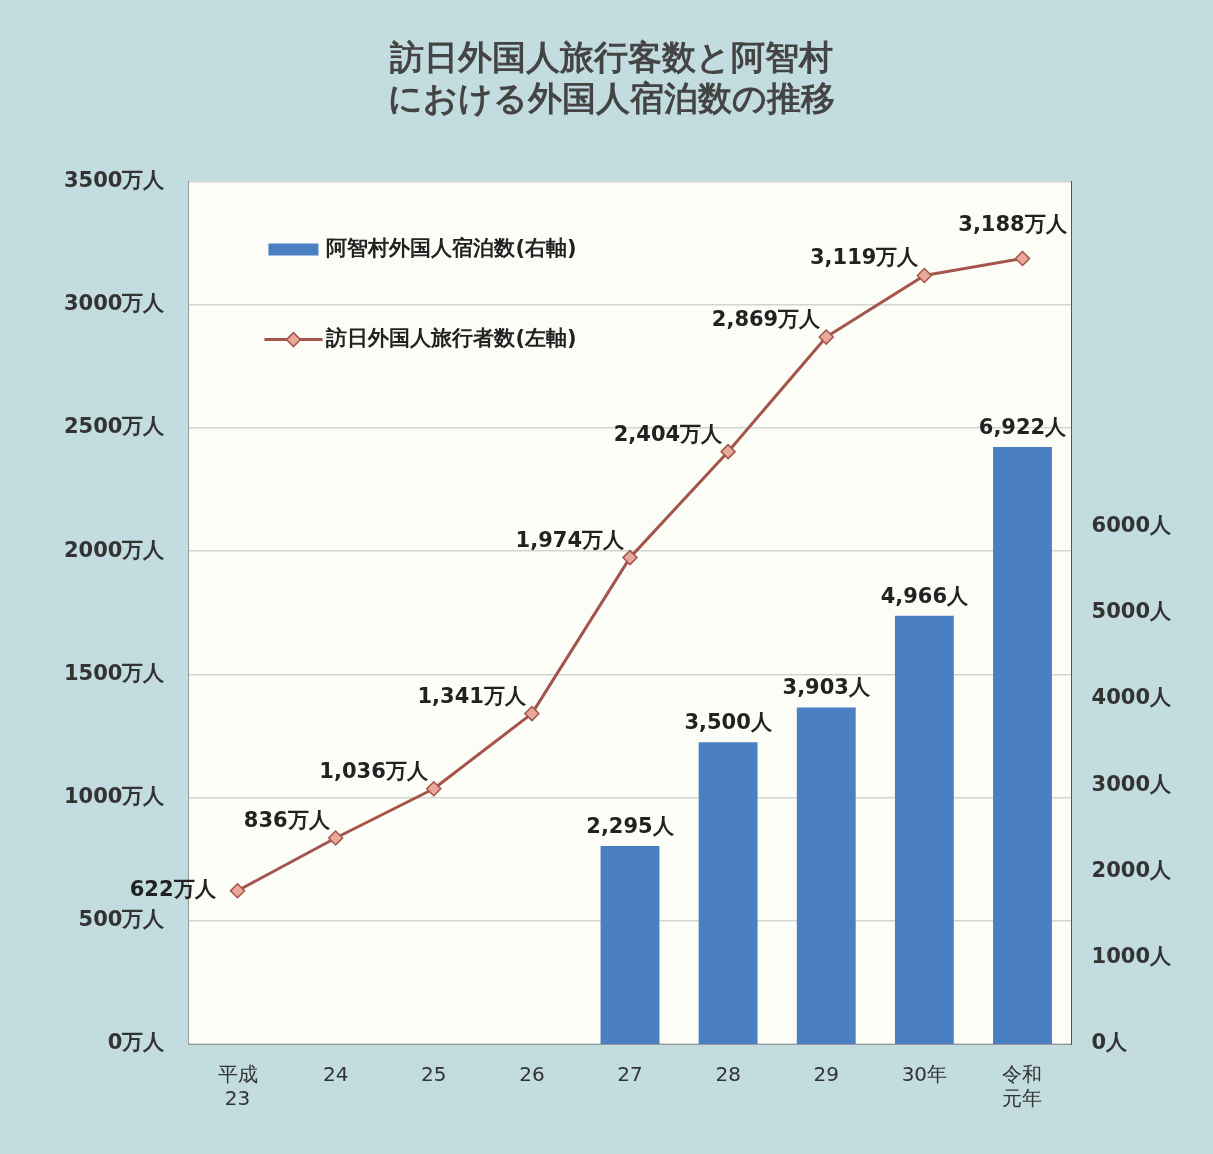 This screenshot has width=1213, height=1154. I want to click on x-tick-label: 29, so click(826, 1074).